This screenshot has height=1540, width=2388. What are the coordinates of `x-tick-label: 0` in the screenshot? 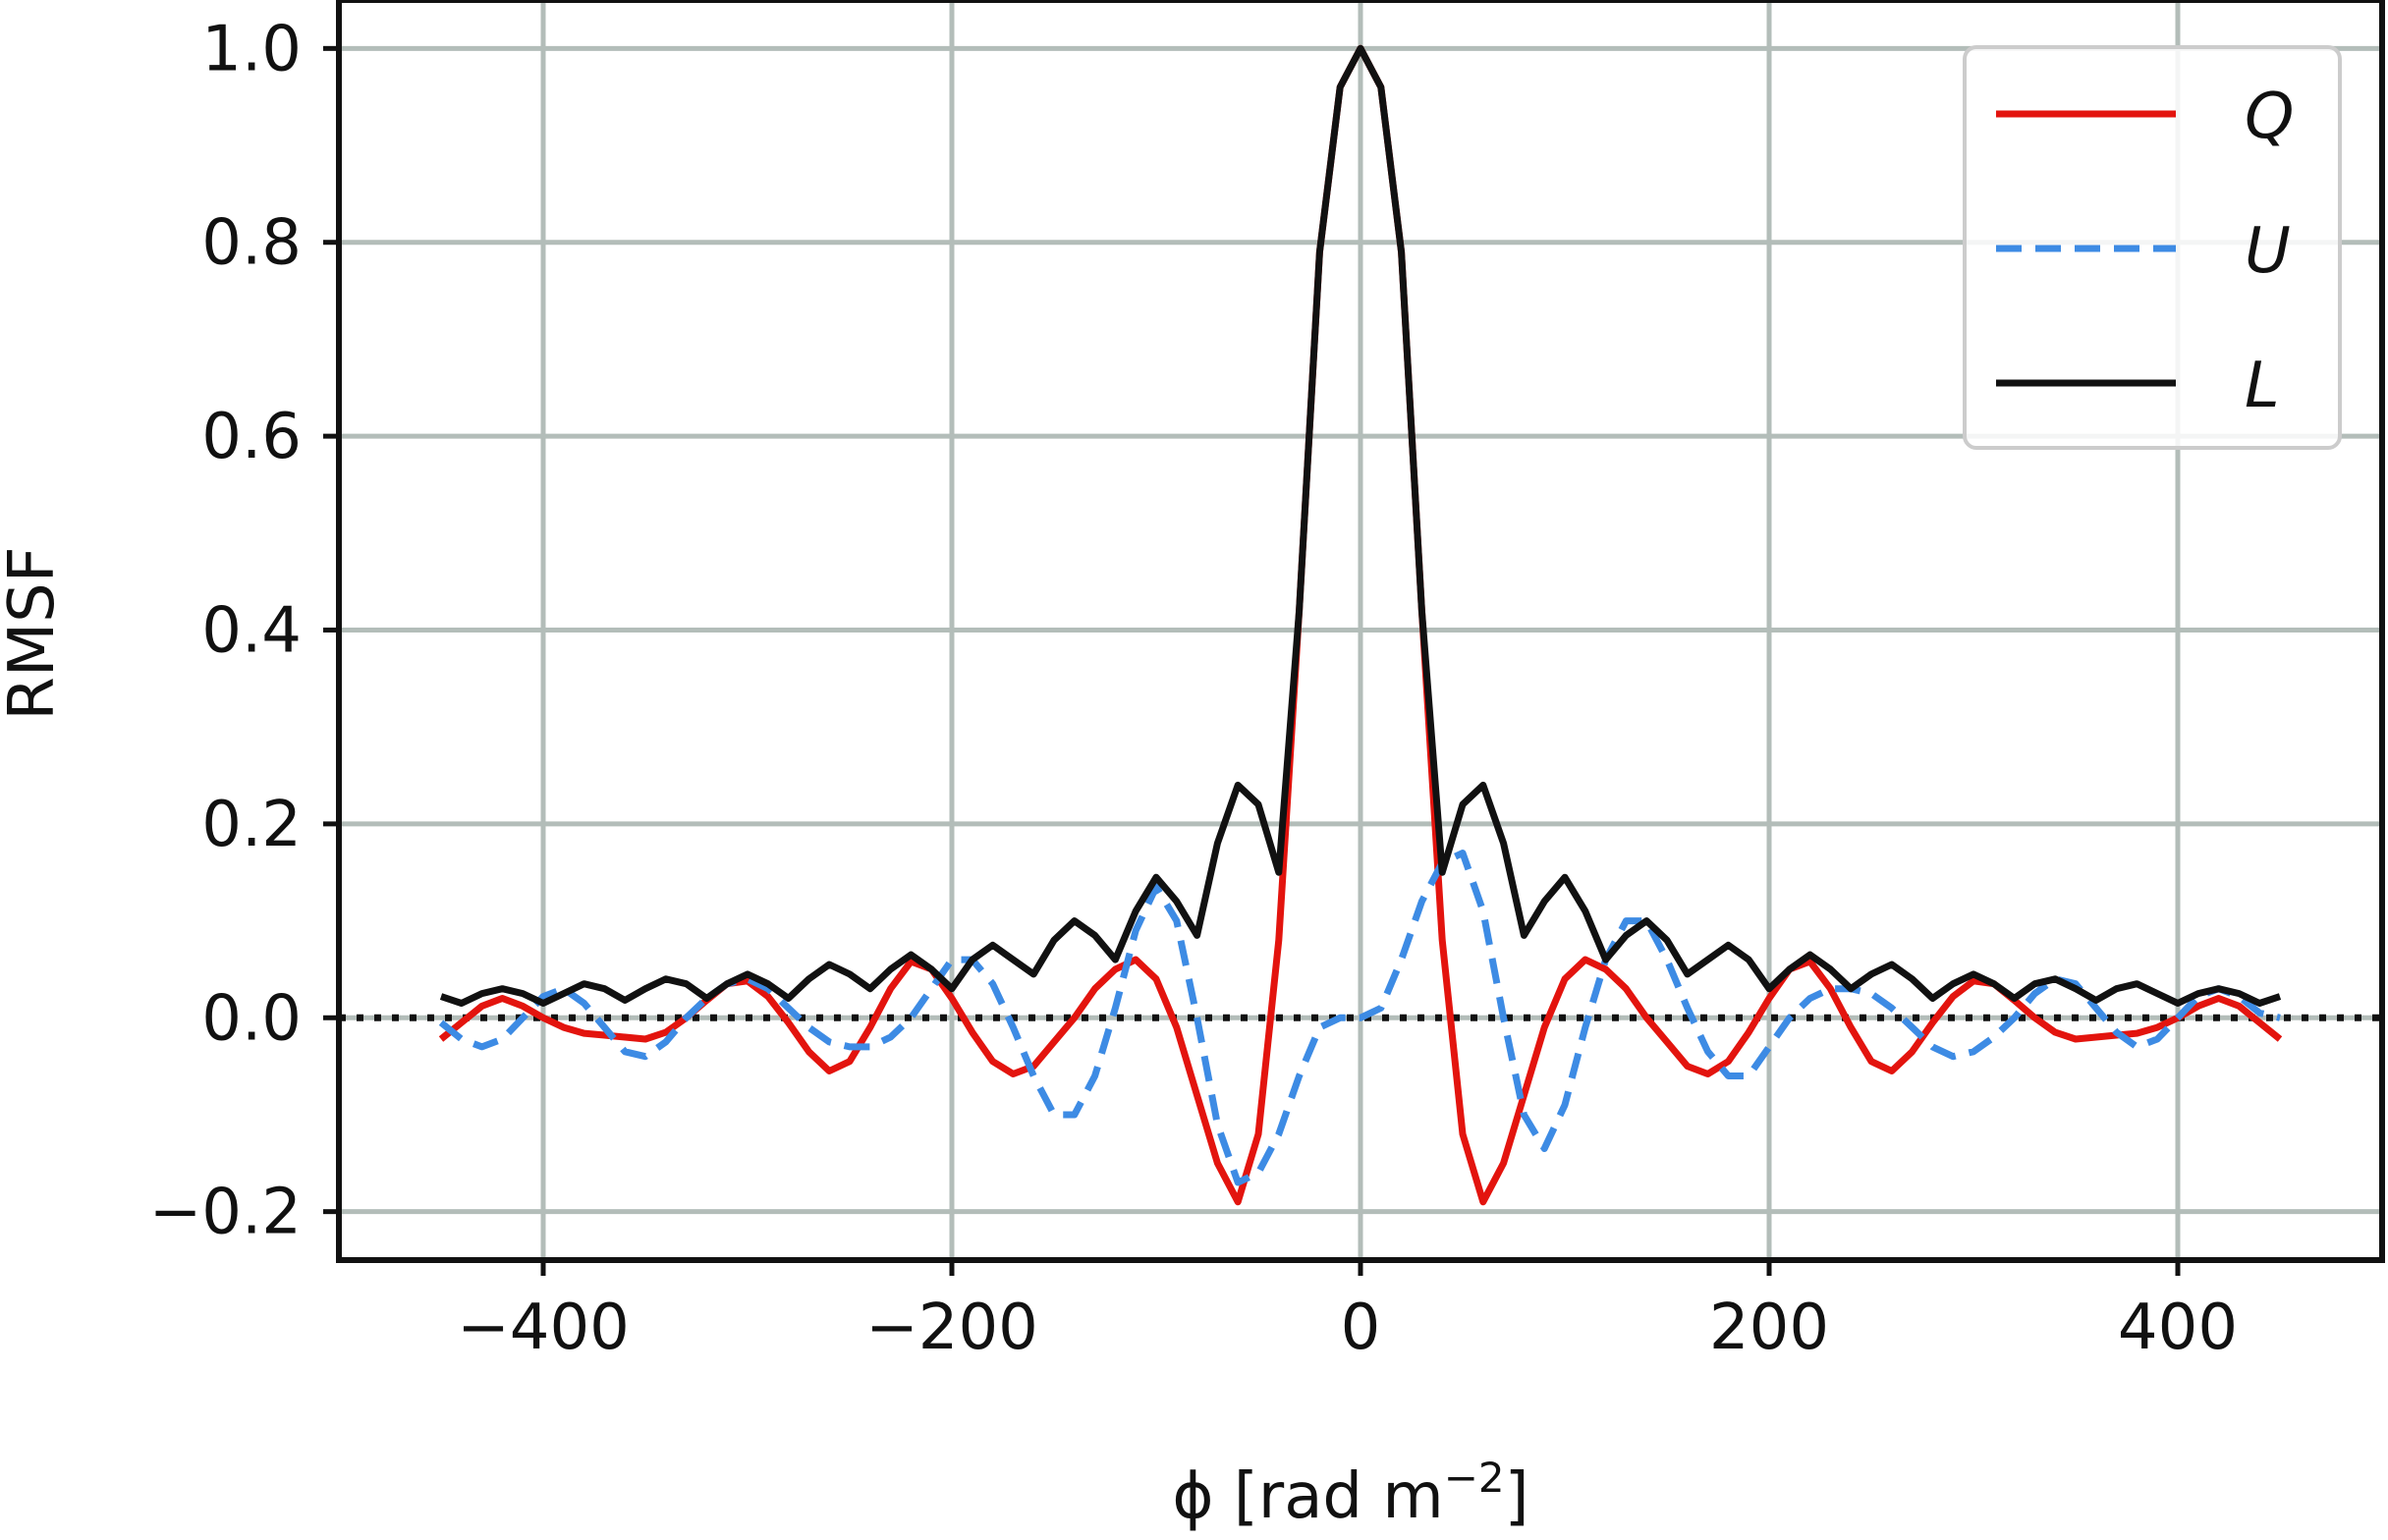 It's located at (1361, 1328).